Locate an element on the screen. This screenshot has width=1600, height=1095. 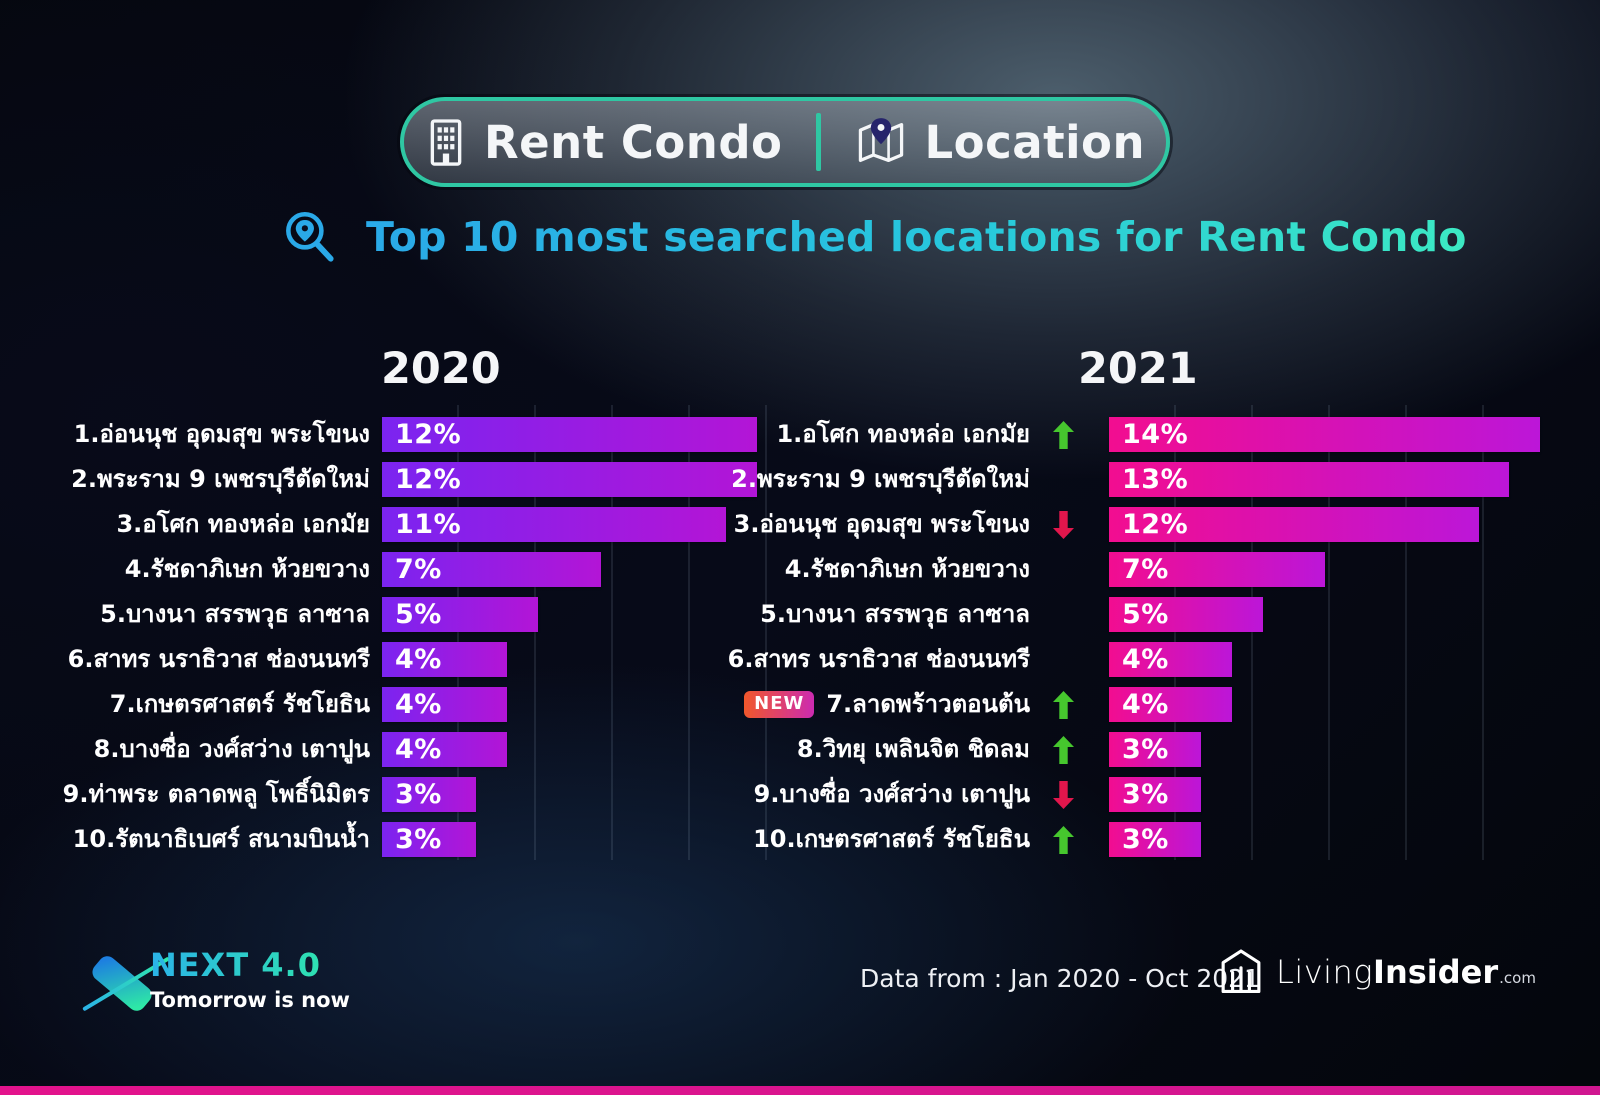
chart-row: 9.บางซื่อ วงศ์สว่าง เตาปูน 3% is located at coordinates (1147, 794).